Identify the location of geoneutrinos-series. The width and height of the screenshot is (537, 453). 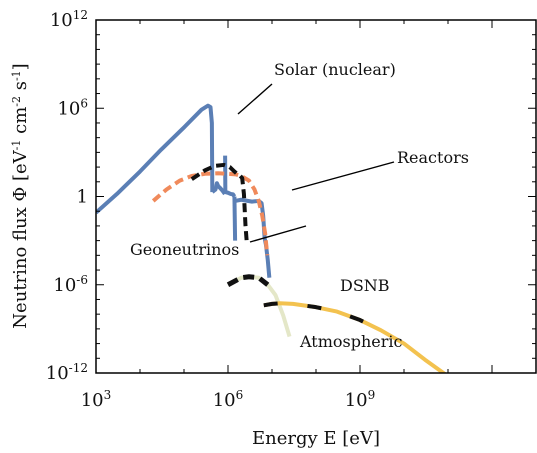
(219, 204).